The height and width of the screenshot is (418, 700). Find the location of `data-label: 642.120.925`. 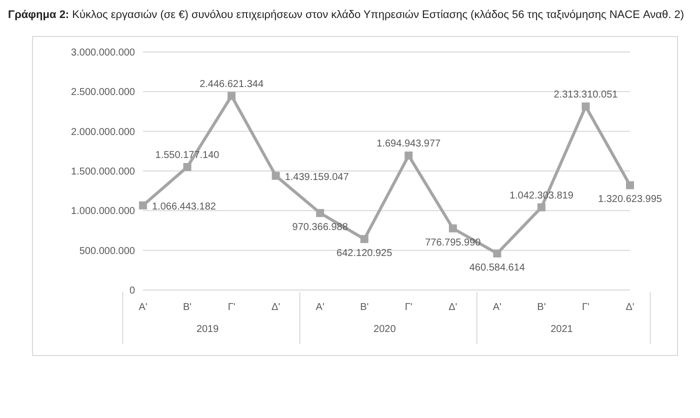

data-label: 642.120.925 is located at coordinates (364, 254).